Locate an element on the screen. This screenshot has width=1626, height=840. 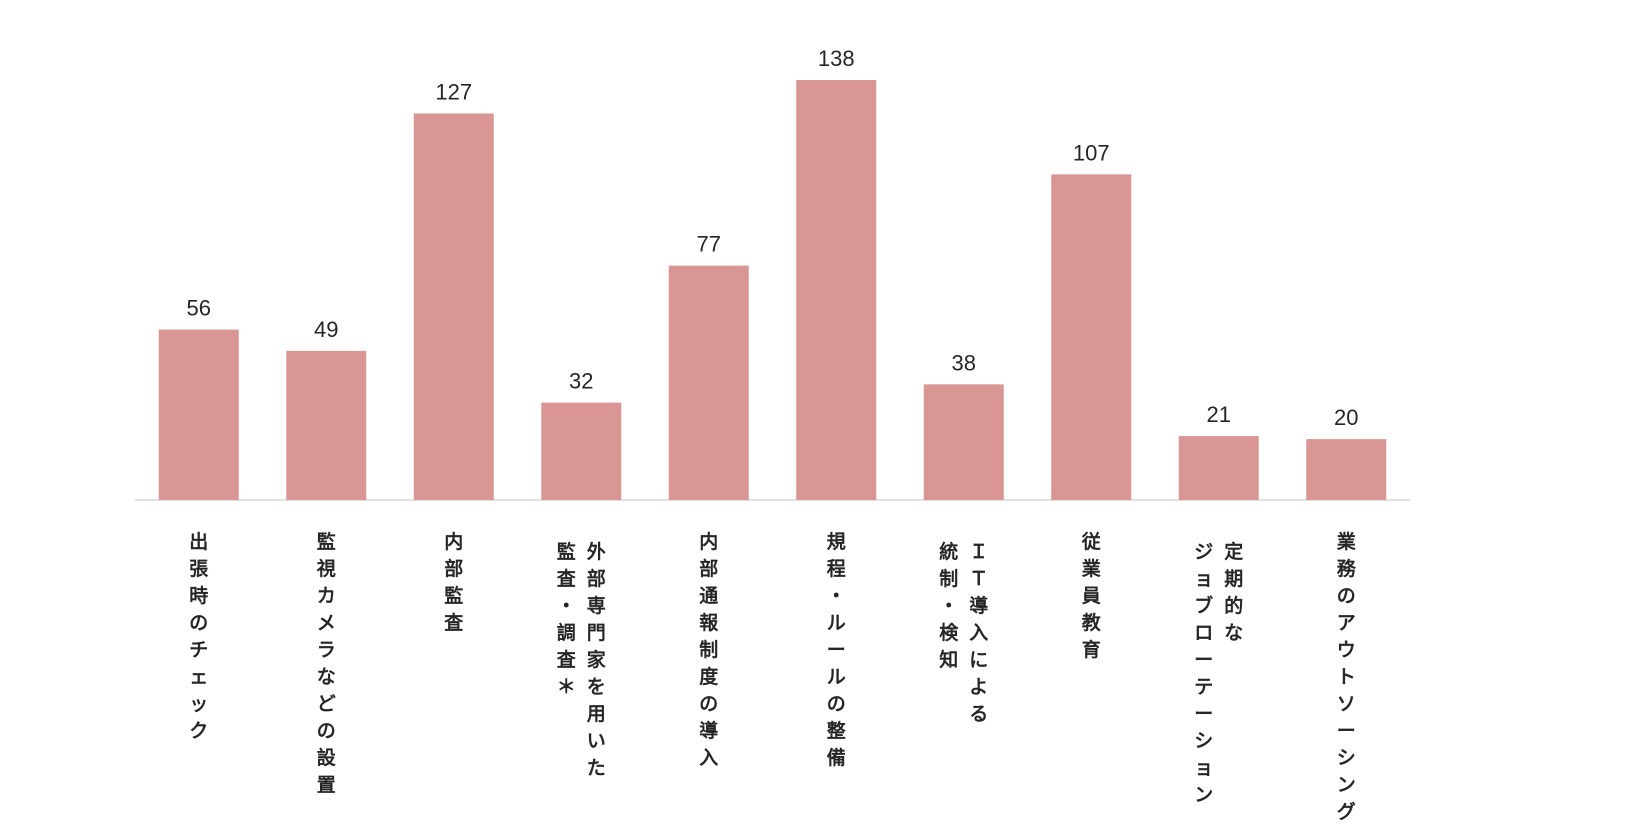
category-label-char: ッ is located at coordinates (198, 704).